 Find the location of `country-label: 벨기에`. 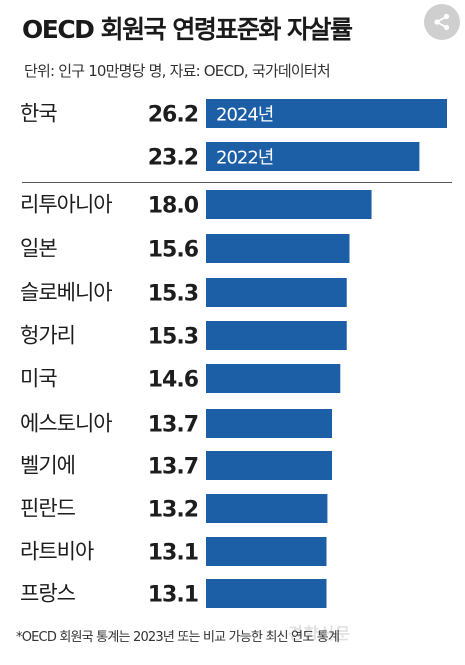

country-label: 벨기에 is located at coordinates (47, 466).